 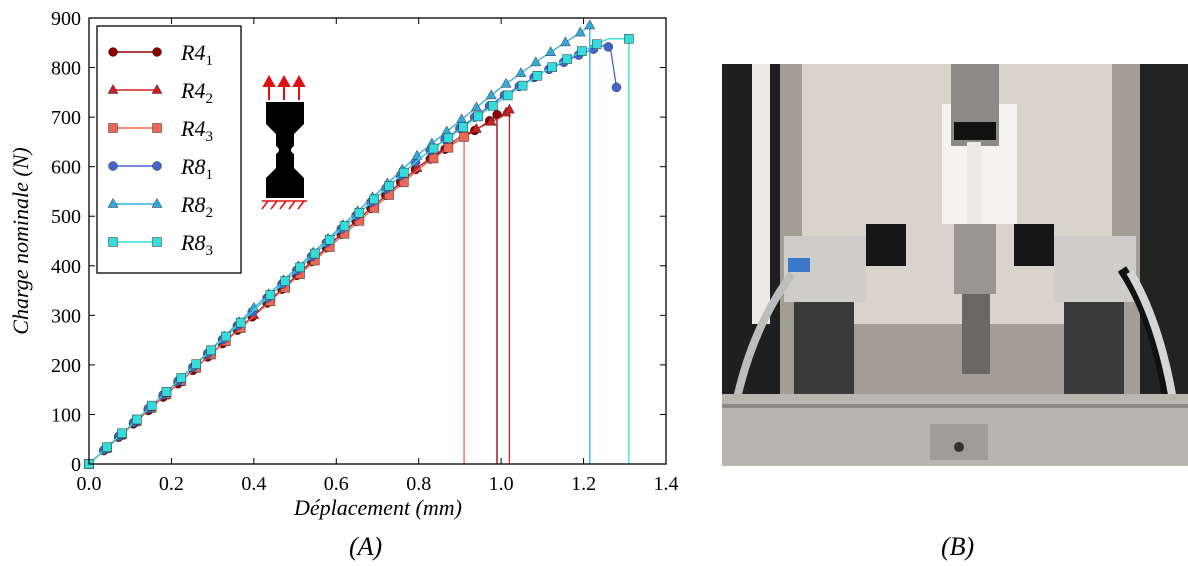 I want to click on y-tick-label: 800, so click(x=66, y=69).